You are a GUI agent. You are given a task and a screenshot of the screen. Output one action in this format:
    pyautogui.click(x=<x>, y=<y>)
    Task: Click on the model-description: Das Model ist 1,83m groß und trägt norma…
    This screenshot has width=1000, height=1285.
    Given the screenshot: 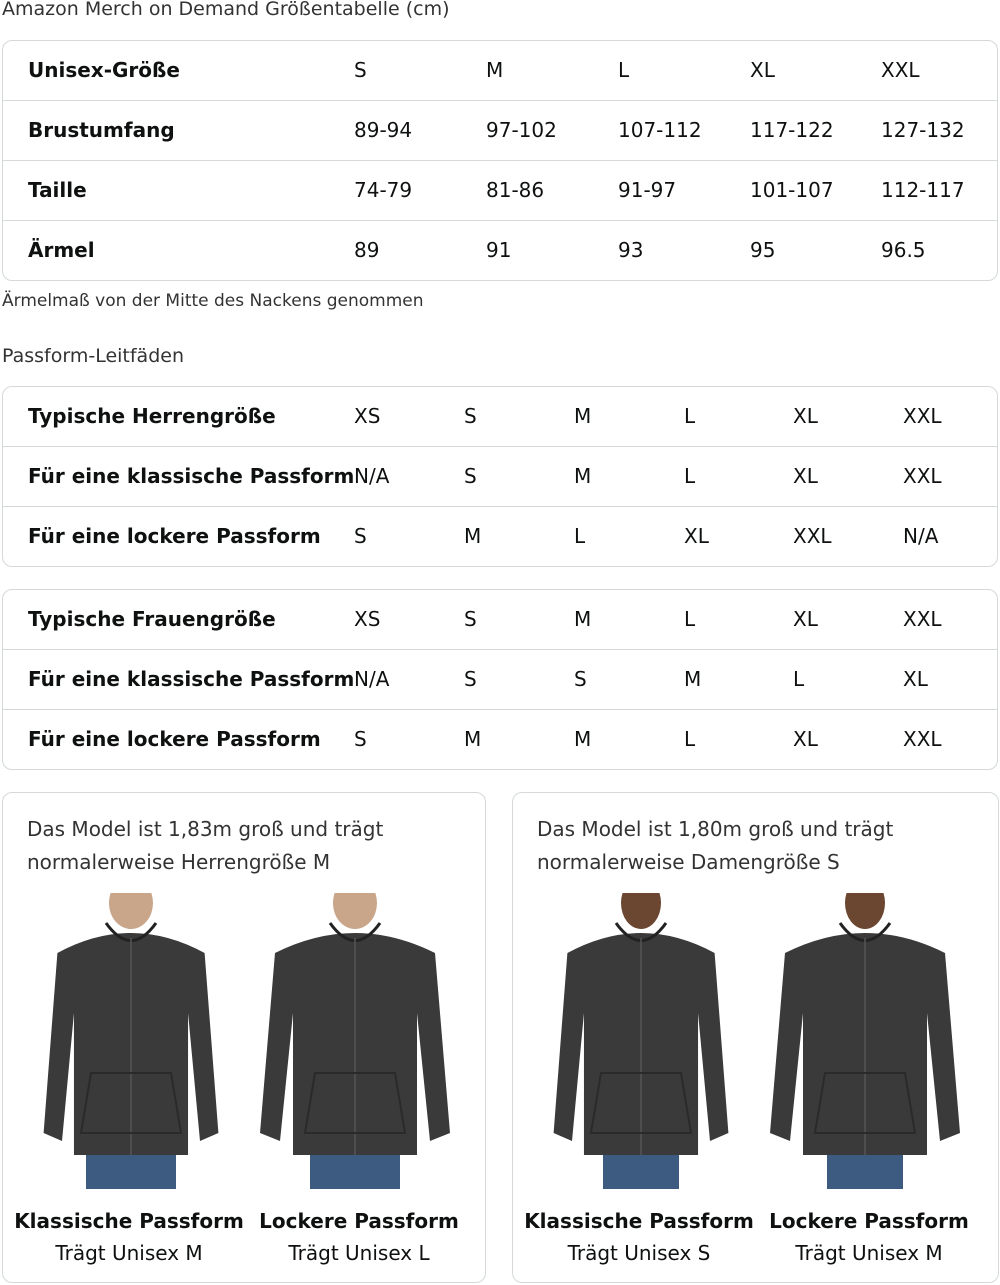 What is the action you would take?
    pyautogui.click(x=205, y=846)
    